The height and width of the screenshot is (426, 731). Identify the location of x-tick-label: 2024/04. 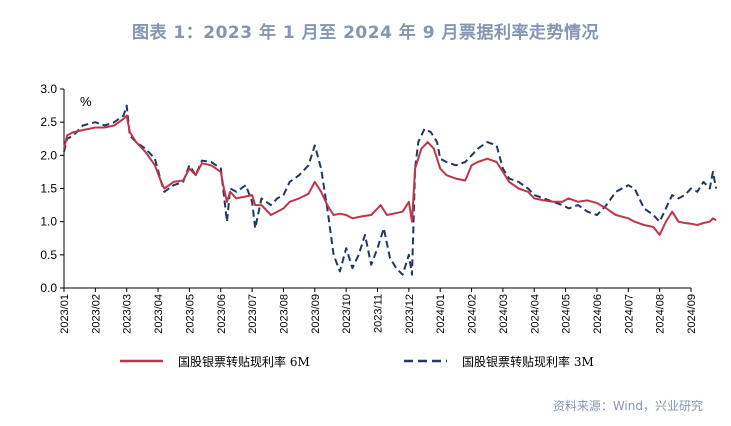
(535, 314).